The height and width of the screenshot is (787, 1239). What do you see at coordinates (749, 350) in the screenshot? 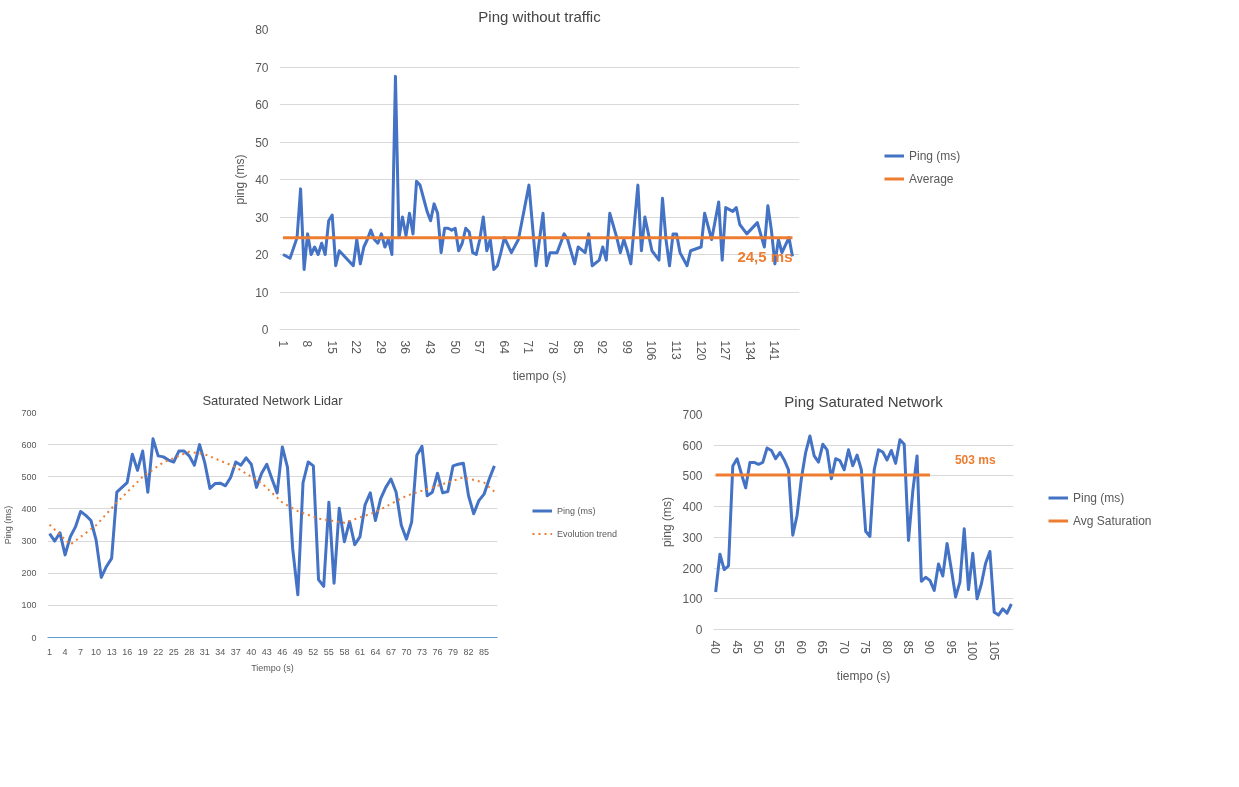
I see `x-tick-label: 134` at bounding box center [749, 350].